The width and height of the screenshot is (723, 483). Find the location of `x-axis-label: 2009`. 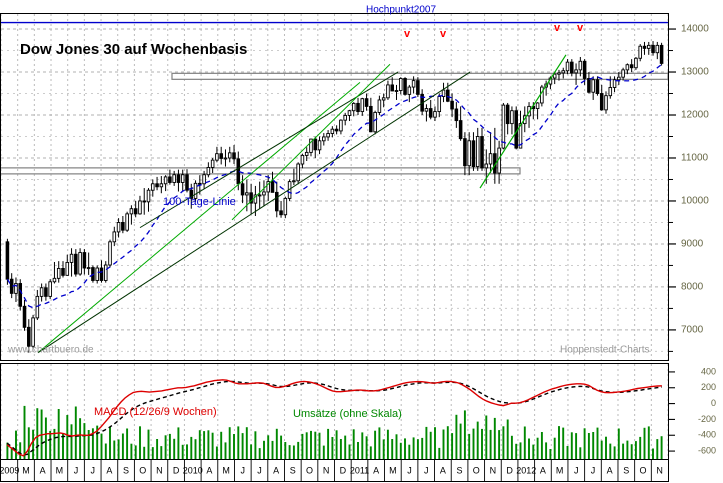

x-axis-label: 2009 is located at coordinates (9, 470).